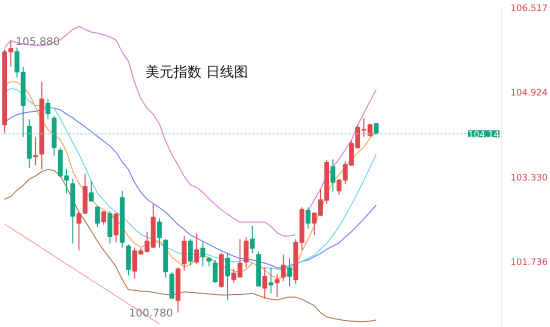  I want to click on y-tick-label: 103.330, so click(529, 178).